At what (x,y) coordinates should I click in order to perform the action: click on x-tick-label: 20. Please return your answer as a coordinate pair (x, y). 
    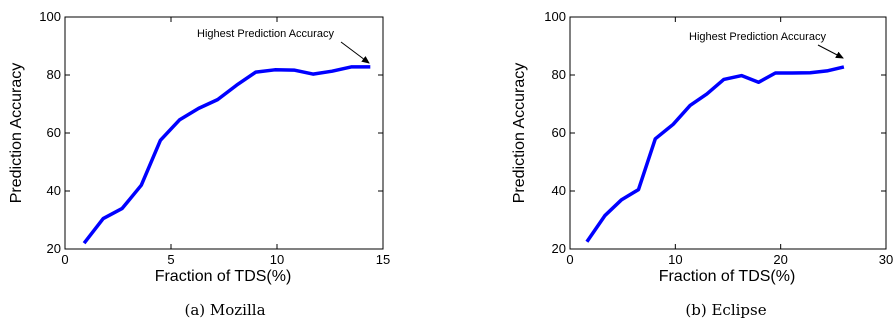
    Looking at the image, I should click on (780, 259).